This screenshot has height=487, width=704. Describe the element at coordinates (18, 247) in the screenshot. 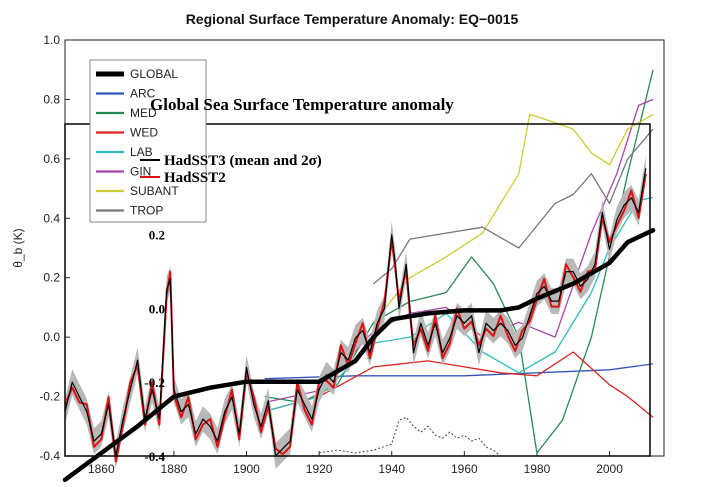

I see `y-axis-label: θ_b (K)` at that location.